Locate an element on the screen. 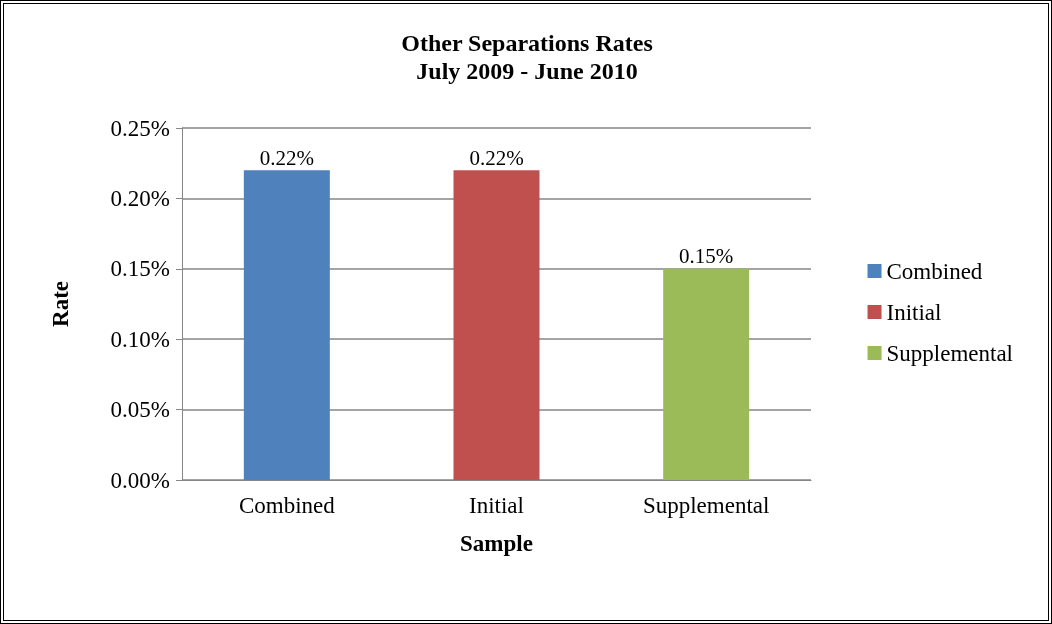  x-tick-label: Combined is located at coordinates (287, 505).